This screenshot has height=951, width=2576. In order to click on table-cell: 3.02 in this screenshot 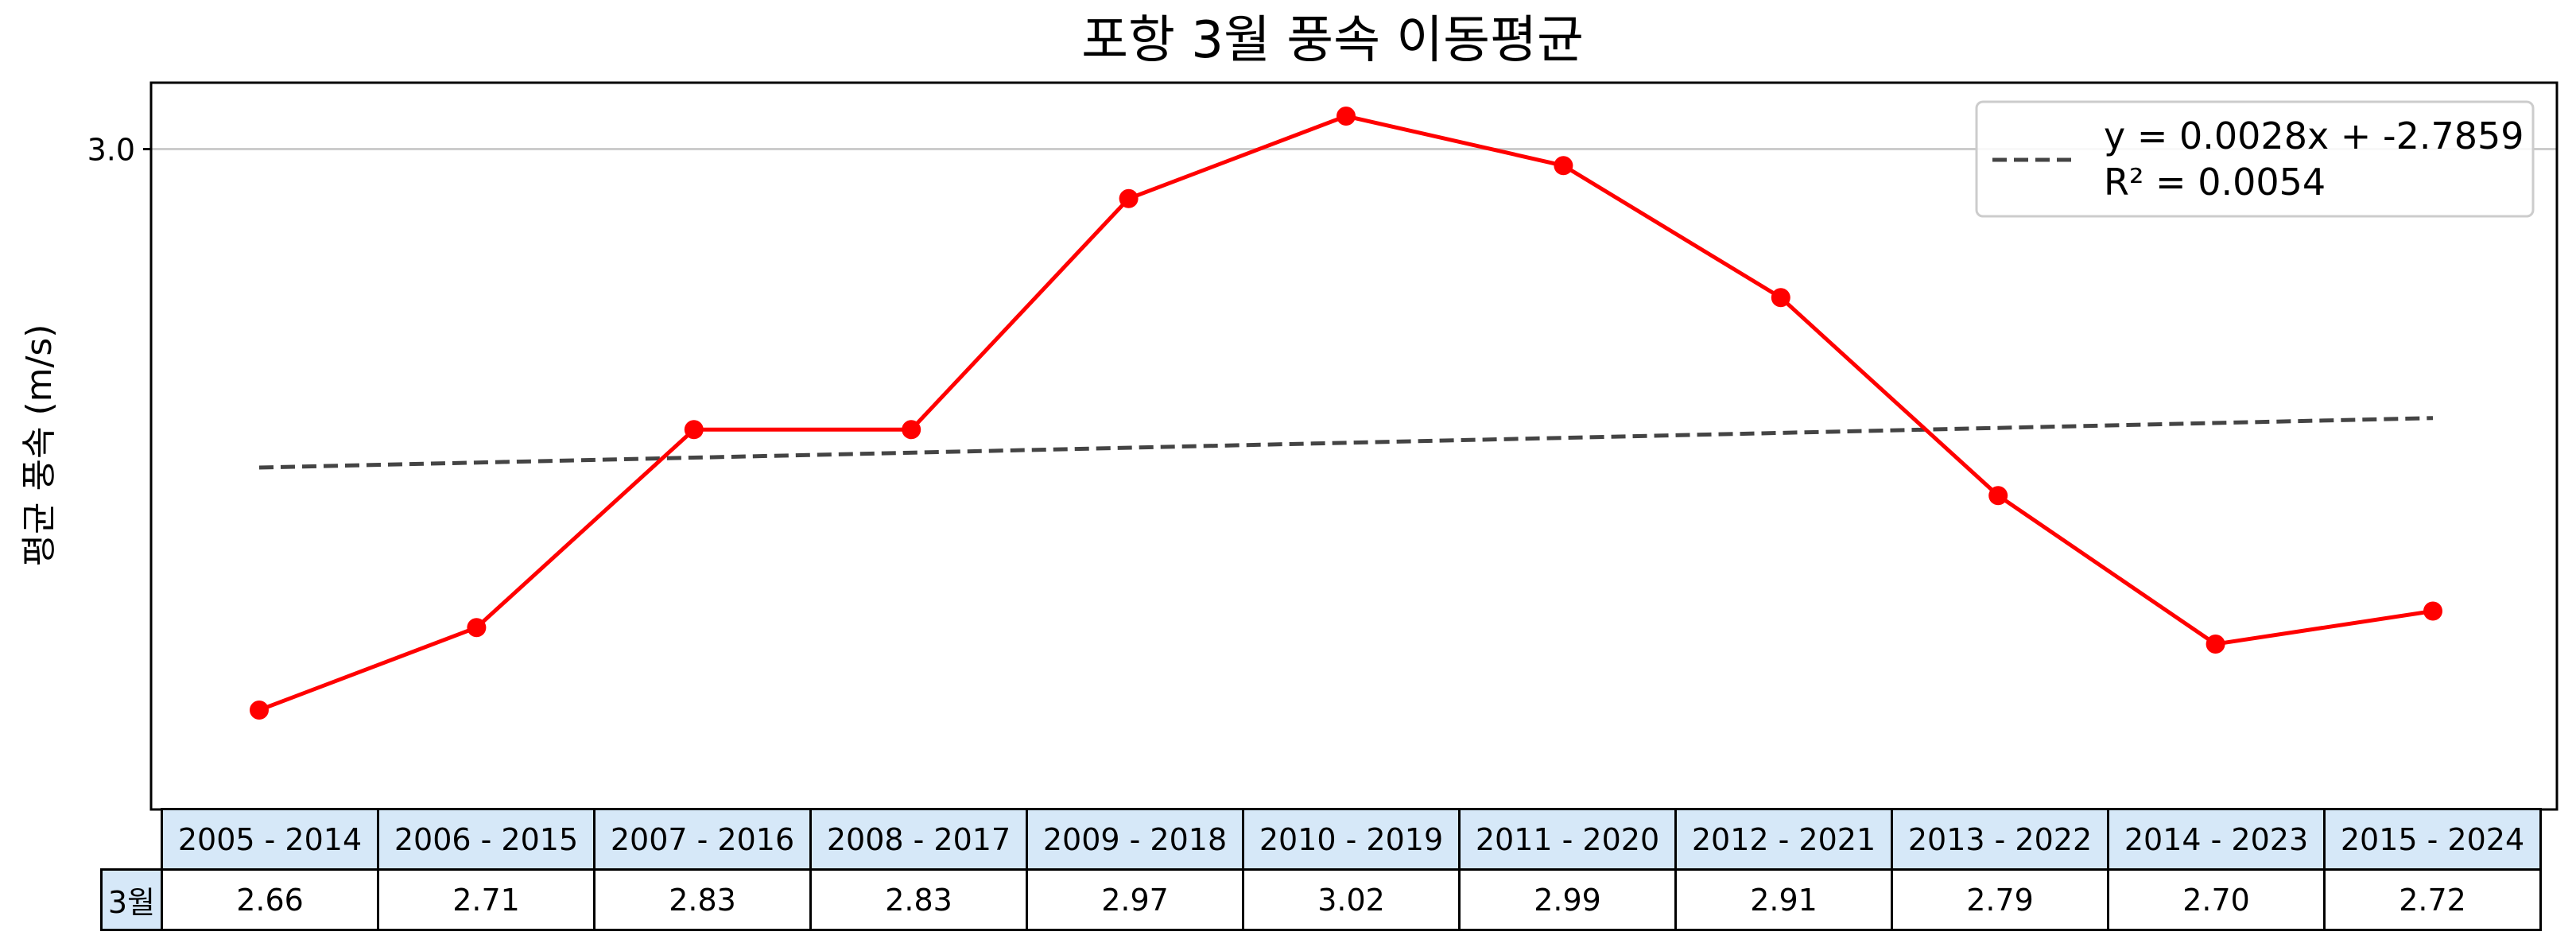, I will do `click(1351, 899)`.